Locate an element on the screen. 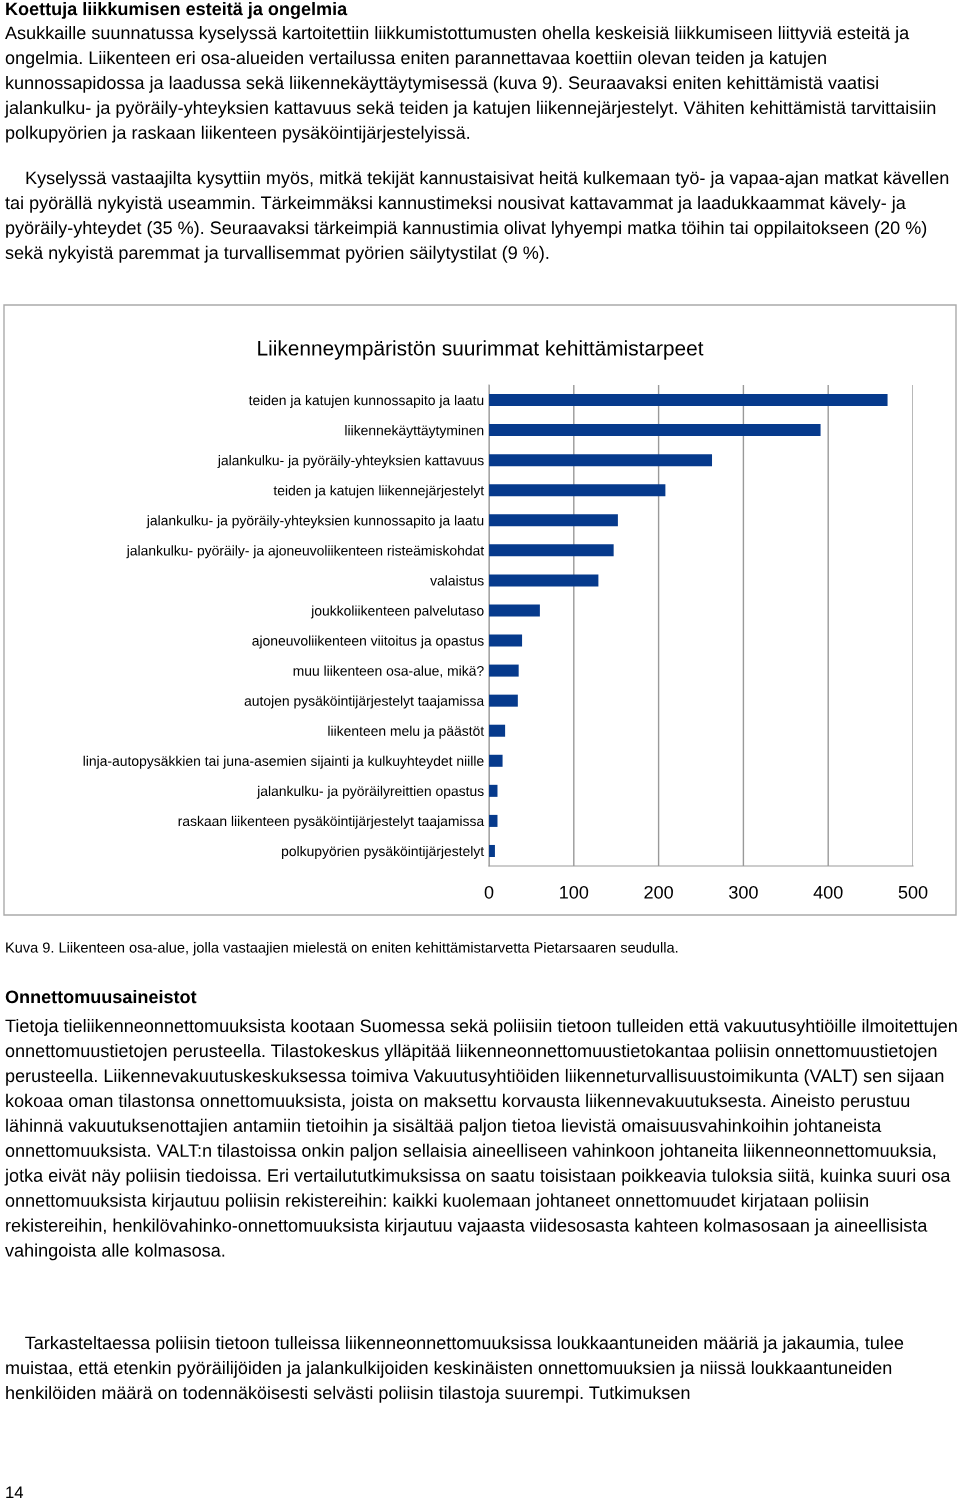  text: Tarkasteltaessa poliisin tietoon tulleissa liikenneonnettomuuksissa loukkaantuneiden määriä ja jakaumia, tulee muistaa, että etenkin pyöräilijöiden ja jalankulkijoiden keskinäisten onnettomuuksien ja niissä loukkaantuneiden henkilöiden määrä on todennäköisesti selvästi poliisin tilastoja suurempi. Tutkimuksen is located at coordinates (455, 1369).